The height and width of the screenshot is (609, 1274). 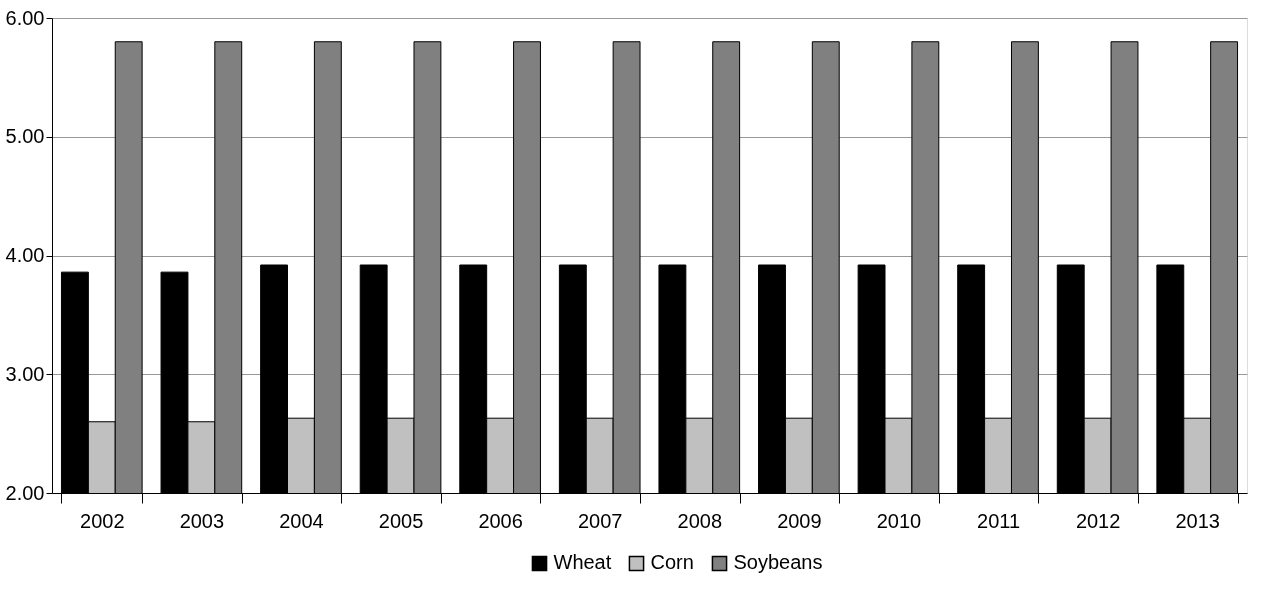 What do you see at coordinates (700, 520) in the screenshot?
I see `x-tick-label: 2008` at bounding box center [700, 520].